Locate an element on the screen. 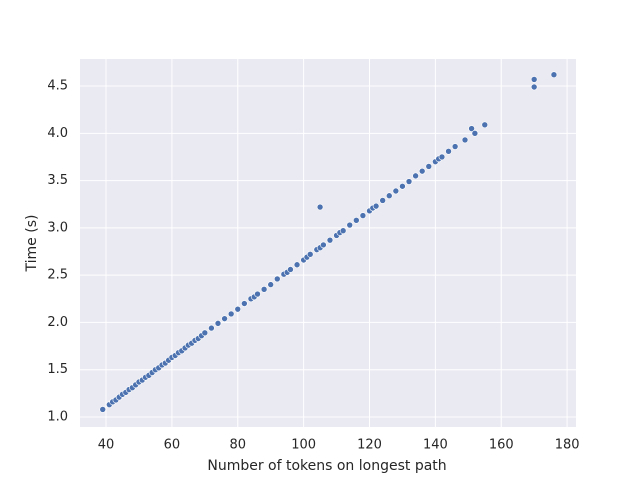 This screenshot has height=484, width=640. x-tick-label: 120 is located at coordinates (369, 445).